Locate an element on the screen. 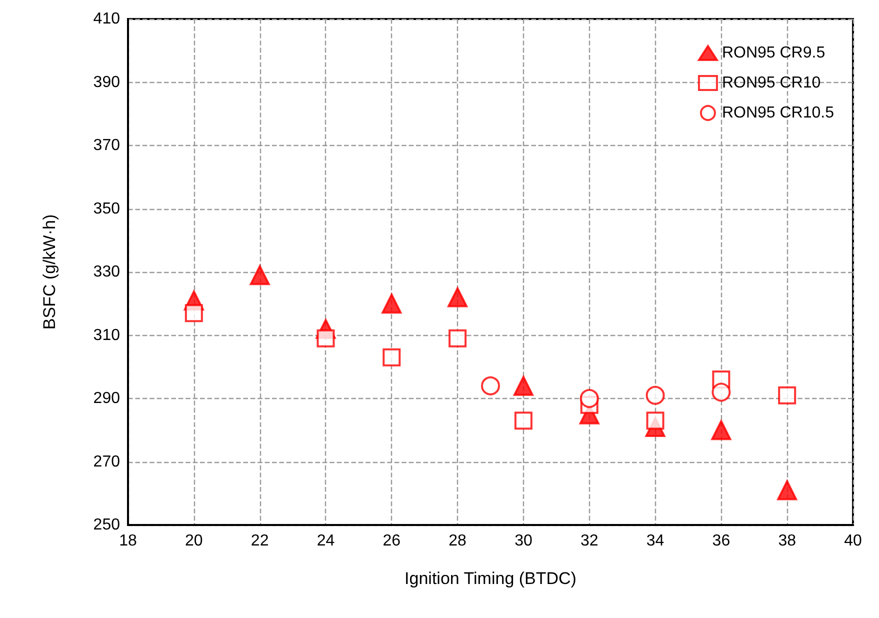  y-tick-label: 350 is located at coordinates (106, 209).